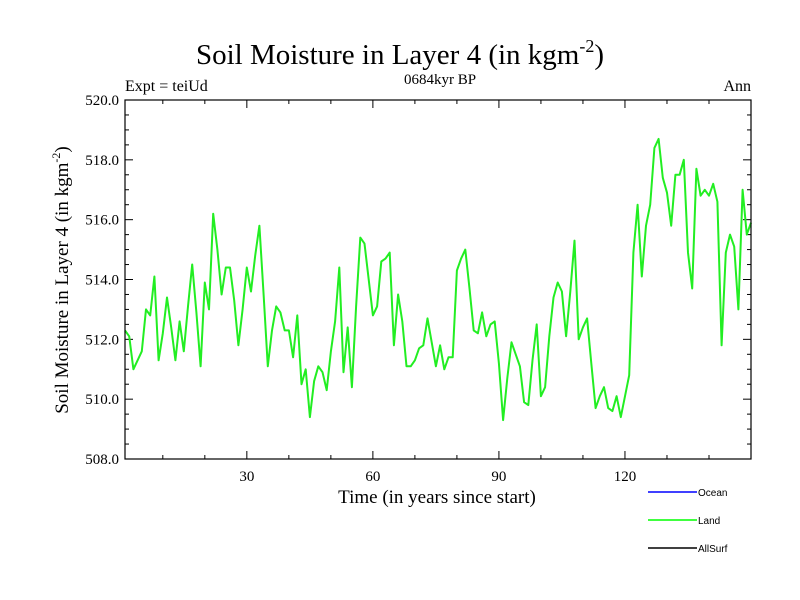 The height and width of the screenshot is (600, 800). I want to click on season-label: Ann, so click(737, 86).